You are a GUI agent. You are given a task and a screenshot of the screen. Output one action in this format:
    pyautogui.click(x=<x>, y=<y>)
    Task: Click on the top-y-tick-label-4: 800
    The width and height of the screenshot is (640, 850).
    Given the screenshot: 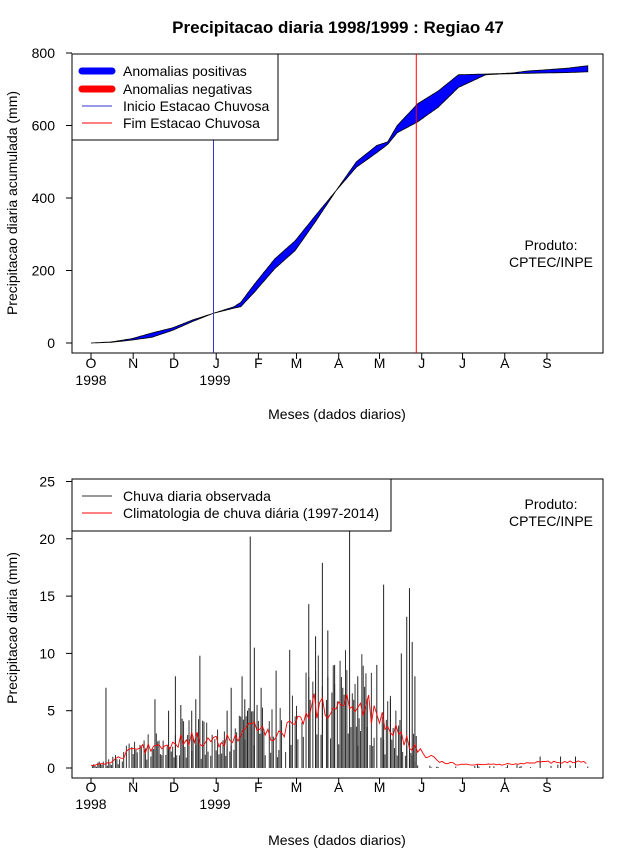 What is the action you would take?
    pyautogui.click(x=44, y=53)
    